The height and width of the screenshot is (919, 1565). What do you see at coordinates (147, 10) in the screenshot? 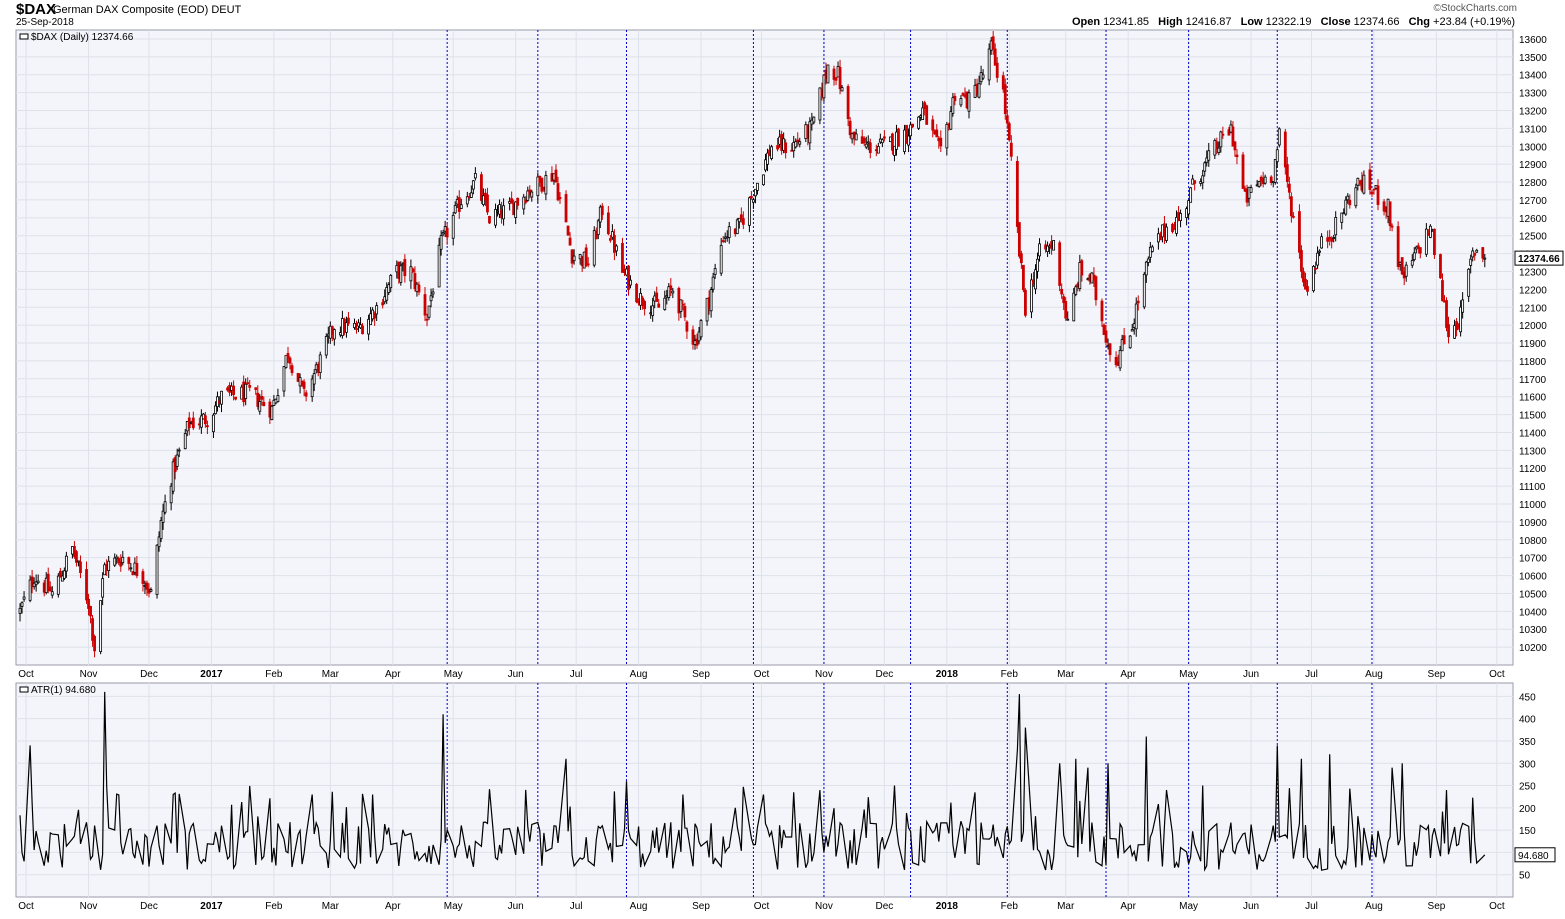
I see `symbol-name: German DAX Composite (EOD) DEUT` at bounding box center [147, 10].